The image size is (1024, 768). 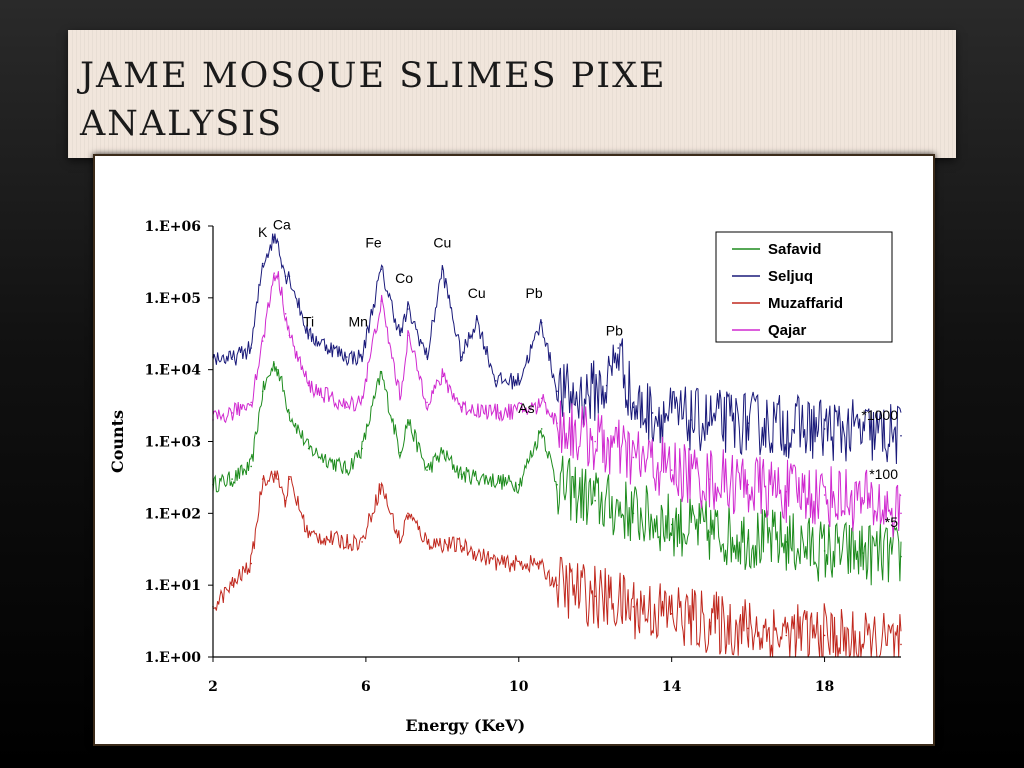 I want to click on y-tick-label: 1.E+04, so click(x=173, y=371).